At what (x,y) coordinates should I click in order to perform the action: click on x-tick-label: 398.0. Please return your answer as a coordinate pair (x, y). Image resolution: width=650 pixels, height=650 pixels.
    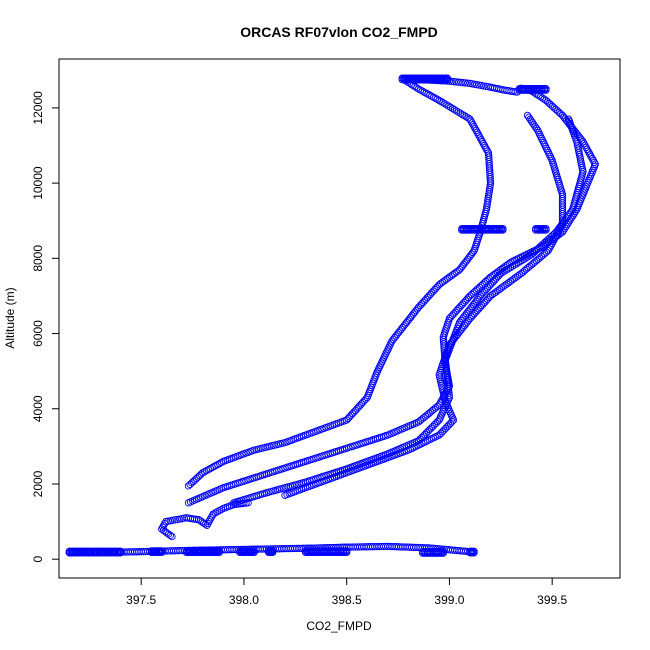
    Looking at the image, I should click on (244, 600).